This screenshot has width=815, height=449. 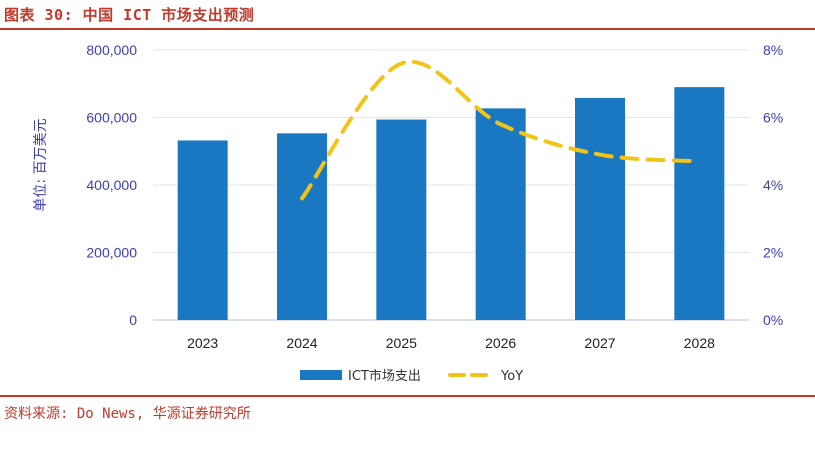 What do you see at coordinates (111, 50) in the screenshot?
I see `y-tick-label: 800,000` at bounding box center [111, 50].